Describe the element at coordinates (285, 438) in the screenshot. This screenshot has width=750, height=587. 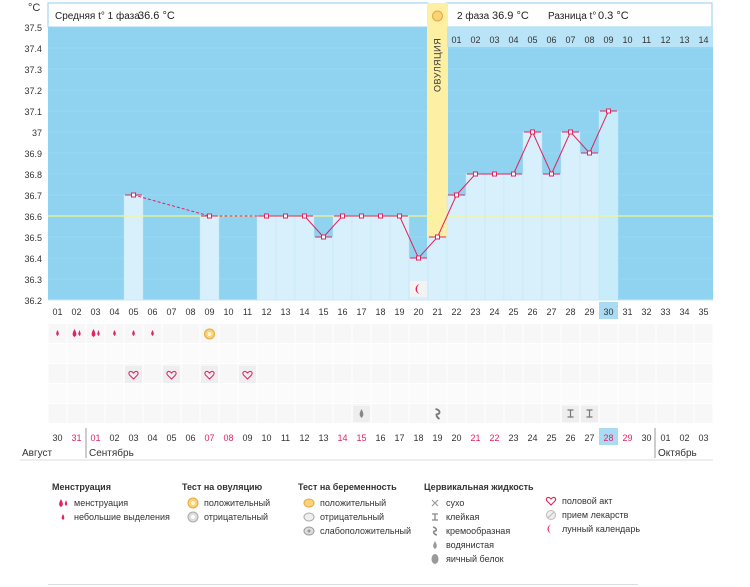
I see `calendar-date: 11` at that location.